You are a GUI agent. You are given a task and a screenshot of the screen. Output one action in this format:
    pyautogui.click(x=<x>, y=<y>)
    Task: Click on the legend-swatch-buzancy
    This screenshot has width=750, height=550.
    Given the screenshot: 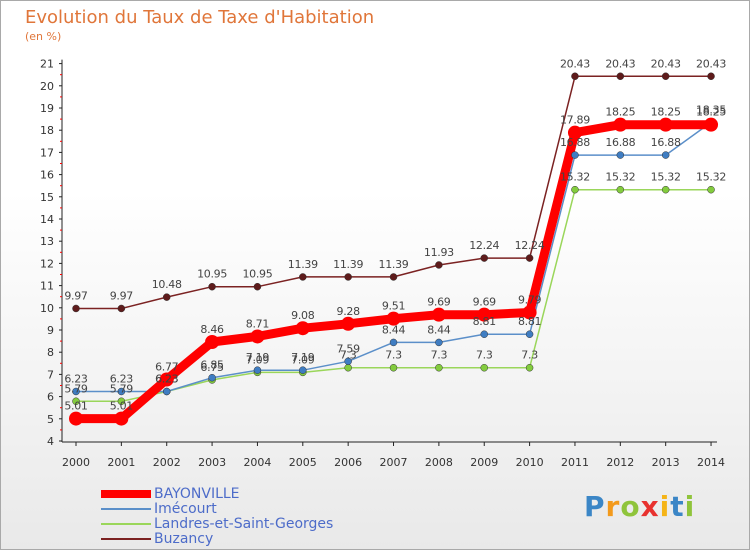 What is the action you would take?
    pyautogui.click(x=126, y=539)
    